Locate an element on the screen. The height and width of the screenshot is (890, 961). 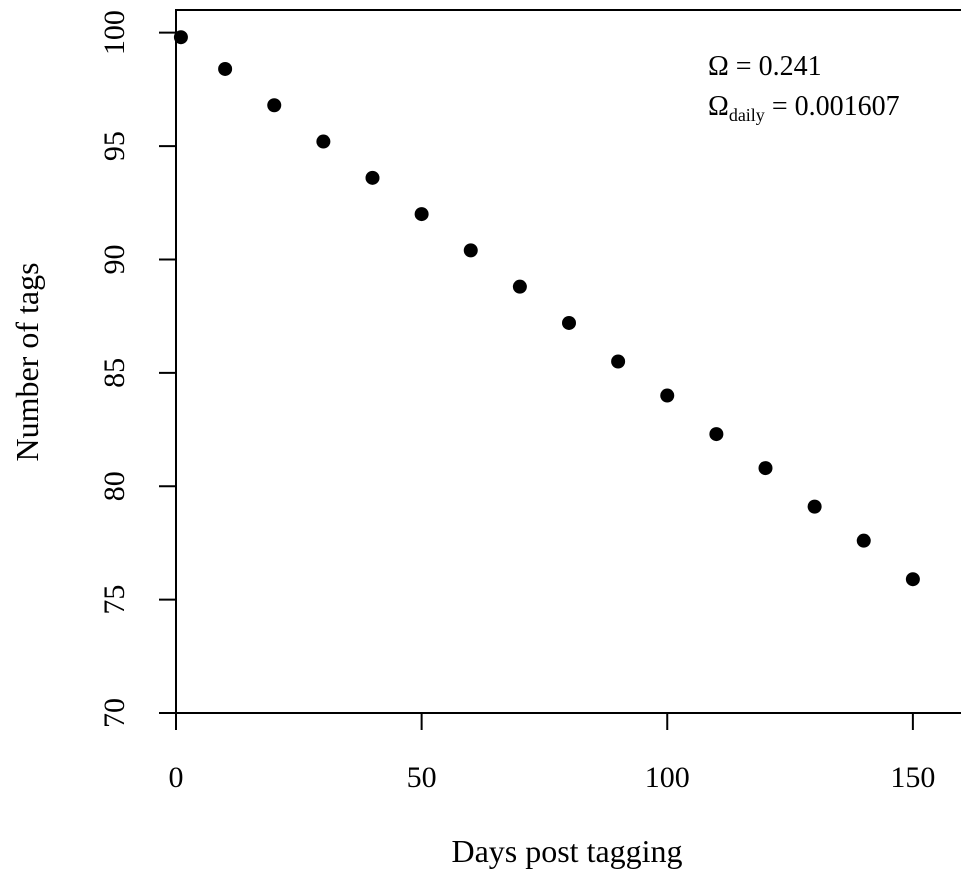
omega-daily-annotation: Ωdaily = 0.001607 is located at coordinates (804, 108).